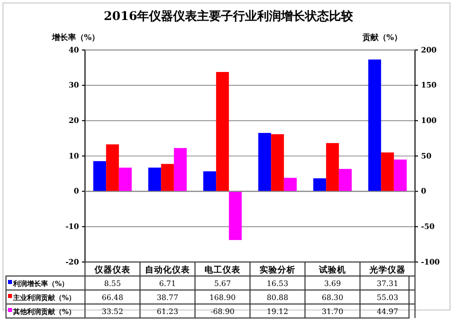 The width and height of the screenshot is (457, 321). I want to click on y2-axis-title: 贡献（%）, so click(382, 37).